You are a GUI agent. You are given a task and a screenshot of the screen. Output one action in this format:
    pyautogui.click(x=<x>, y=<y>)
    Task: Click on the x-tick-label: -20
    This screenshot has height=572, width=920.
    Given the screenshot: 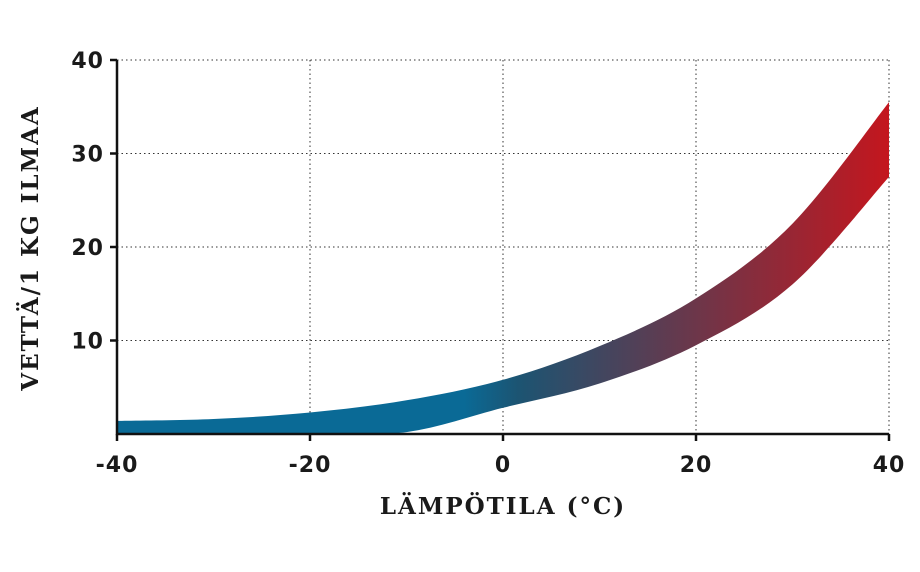 What is the action you would take?
    pyautogui.click(x=310, y=465)
    